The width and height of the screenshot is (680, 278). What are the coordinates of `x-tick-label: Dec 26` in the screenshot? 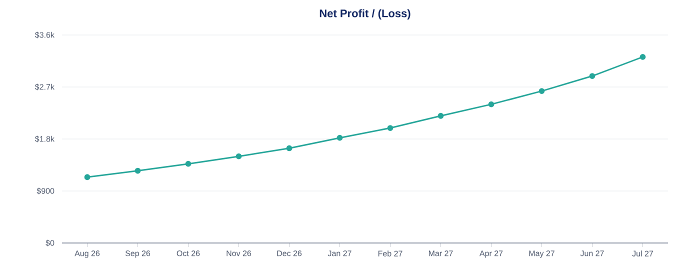 It's located at (289, 253).